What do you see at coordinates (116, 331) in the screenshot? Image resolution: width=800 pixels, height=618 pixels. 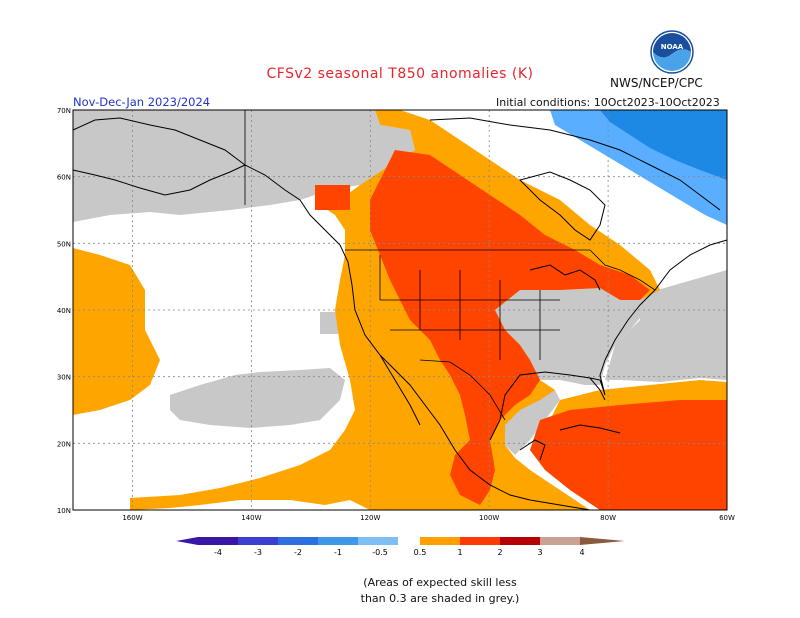 I see `pacific-orange-region` at bounding box center [116, 331].